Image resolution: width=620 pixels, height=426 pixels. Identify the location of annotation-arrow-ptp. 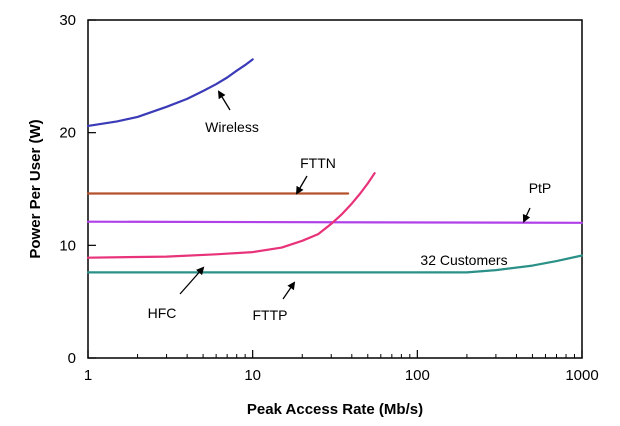
(526, 215).